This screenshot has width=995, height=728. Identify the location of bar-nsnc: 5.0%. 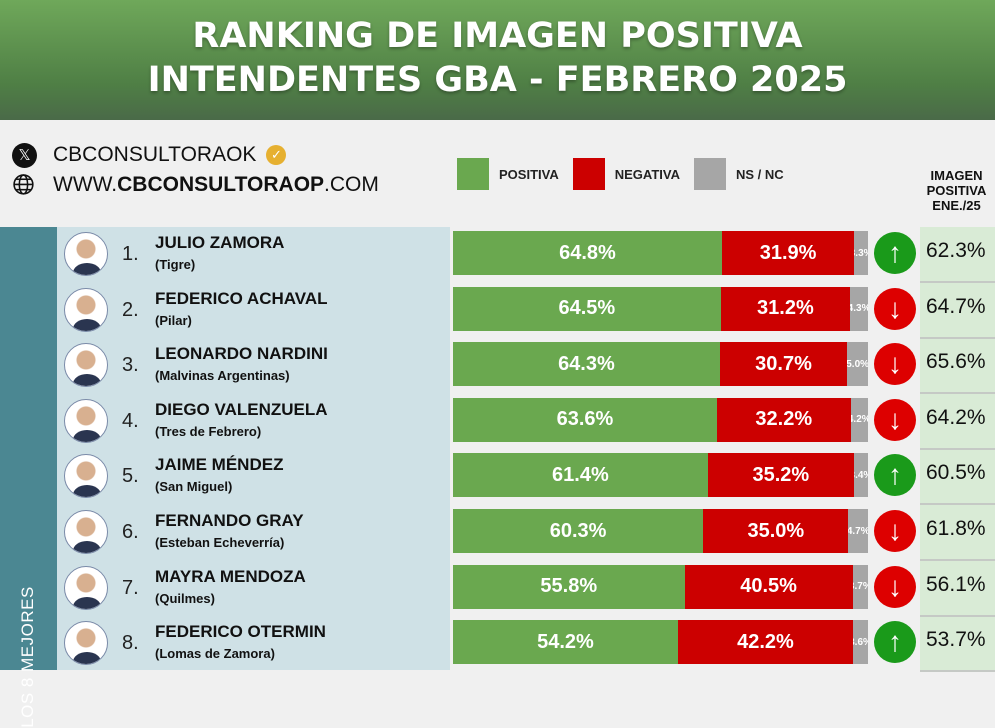
(857, 364).